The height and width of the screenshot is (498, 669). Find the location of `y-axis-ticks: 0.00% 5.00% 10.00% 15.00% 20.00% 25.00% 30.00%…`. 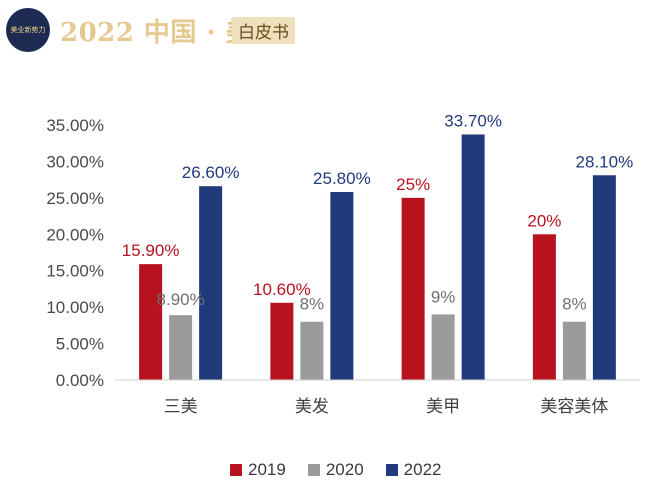

y-axis-ticks: 0.00% 5.00% 10.00% 15.00% 20.00% 25.00% 30.00%… is located at coordinates (75, 253).